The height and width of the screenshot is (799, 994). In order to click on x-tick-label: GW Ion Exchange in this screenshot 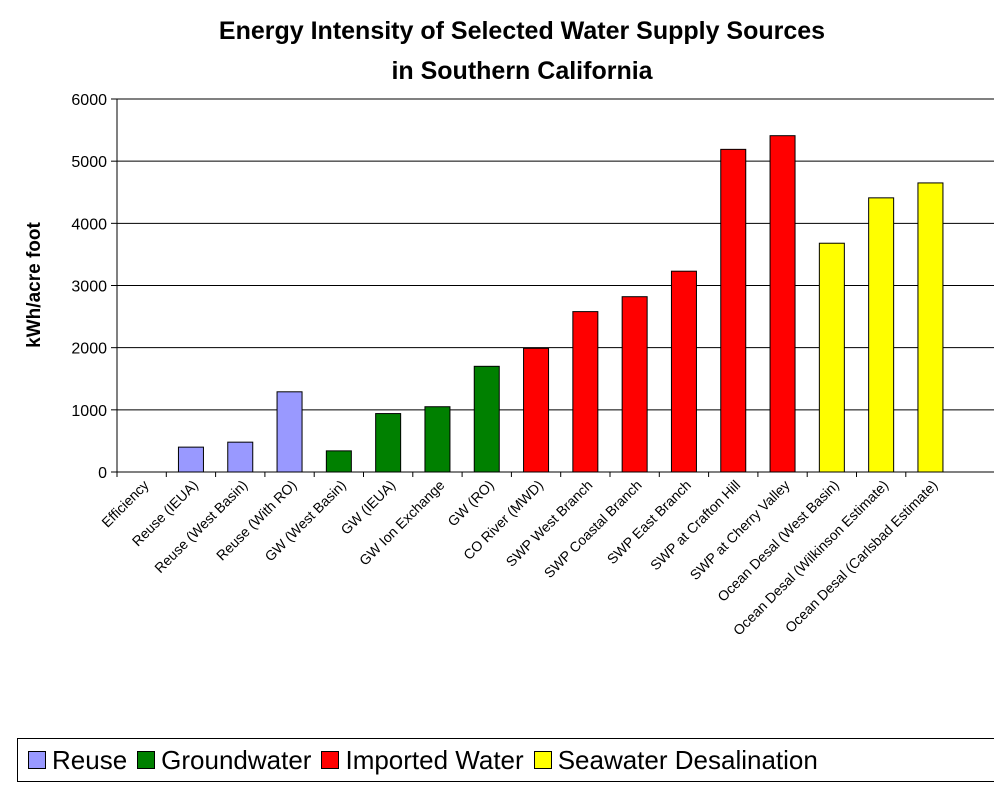, I will do `click(402, 523)`.